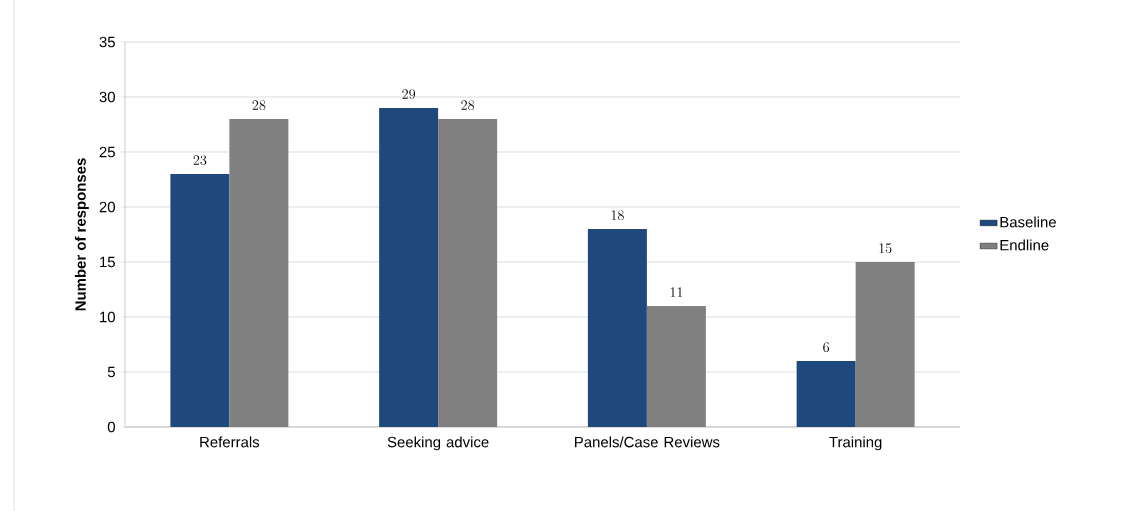 The image size is (1132, 511). I want to click on y-tick-label: 35, so click(107, 42).